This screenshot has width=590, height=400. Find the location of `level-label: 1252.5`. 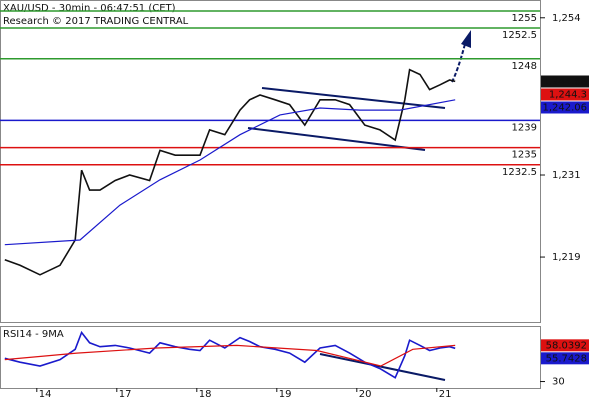

level-label: 1252.5 is located at coordinates (519, 35).